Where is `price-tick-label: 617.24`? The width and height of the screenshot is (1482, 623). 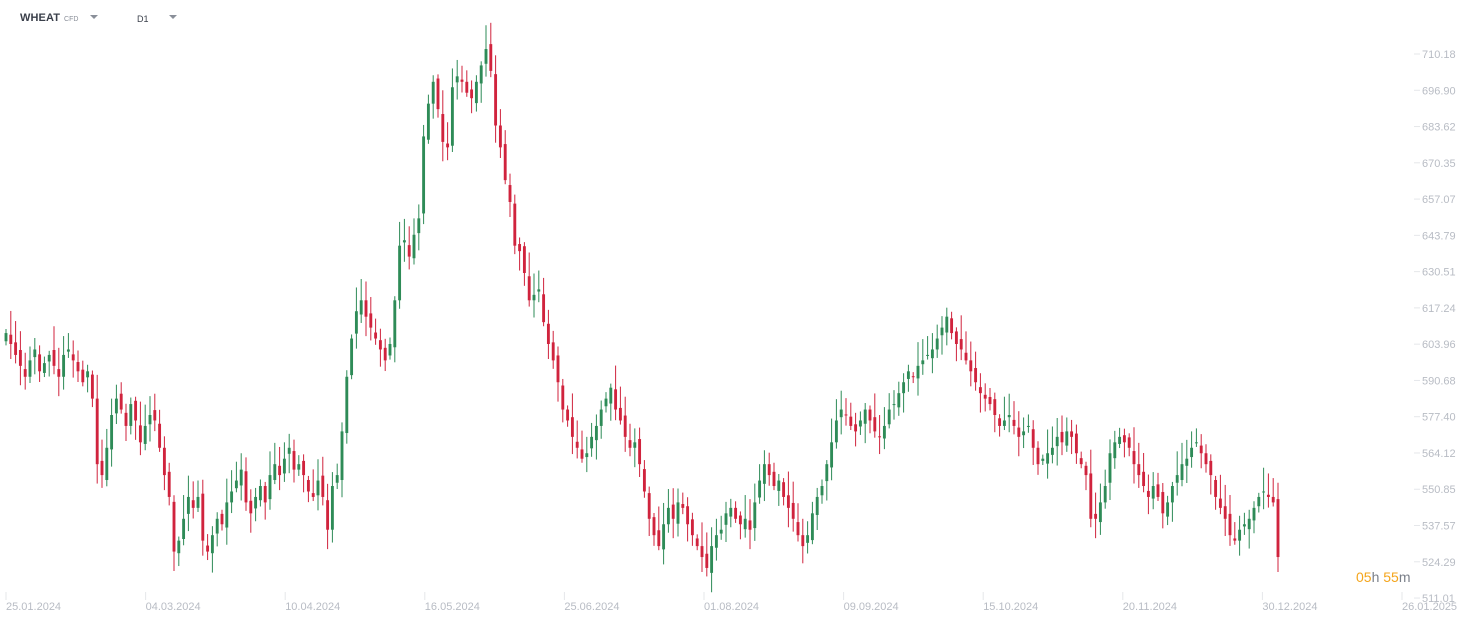 price-tick-label: 617.24 is located at coordinates (1439, 309).